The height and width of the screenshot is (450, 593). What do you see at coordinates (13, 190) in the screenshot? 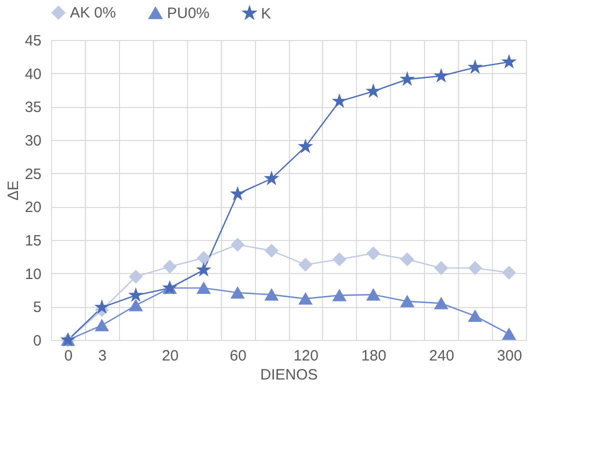
I see `y-axis-title: ΔE` at bounding box center [13, 190].